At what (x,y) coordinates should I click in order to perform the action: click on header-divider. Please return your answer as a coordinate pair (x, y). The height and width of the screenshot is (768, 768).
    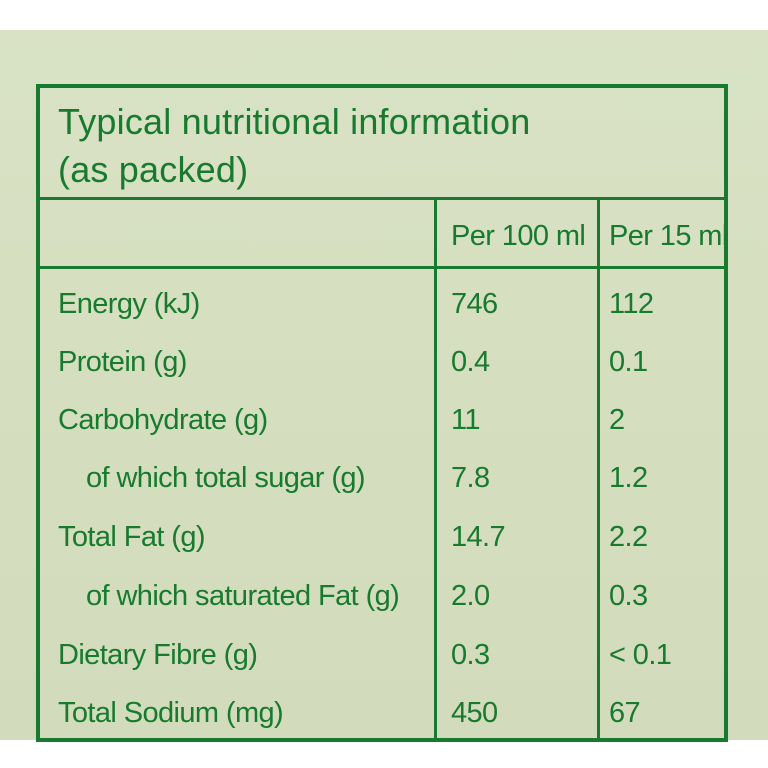
    Looking at the image, I should click on (382, 267).